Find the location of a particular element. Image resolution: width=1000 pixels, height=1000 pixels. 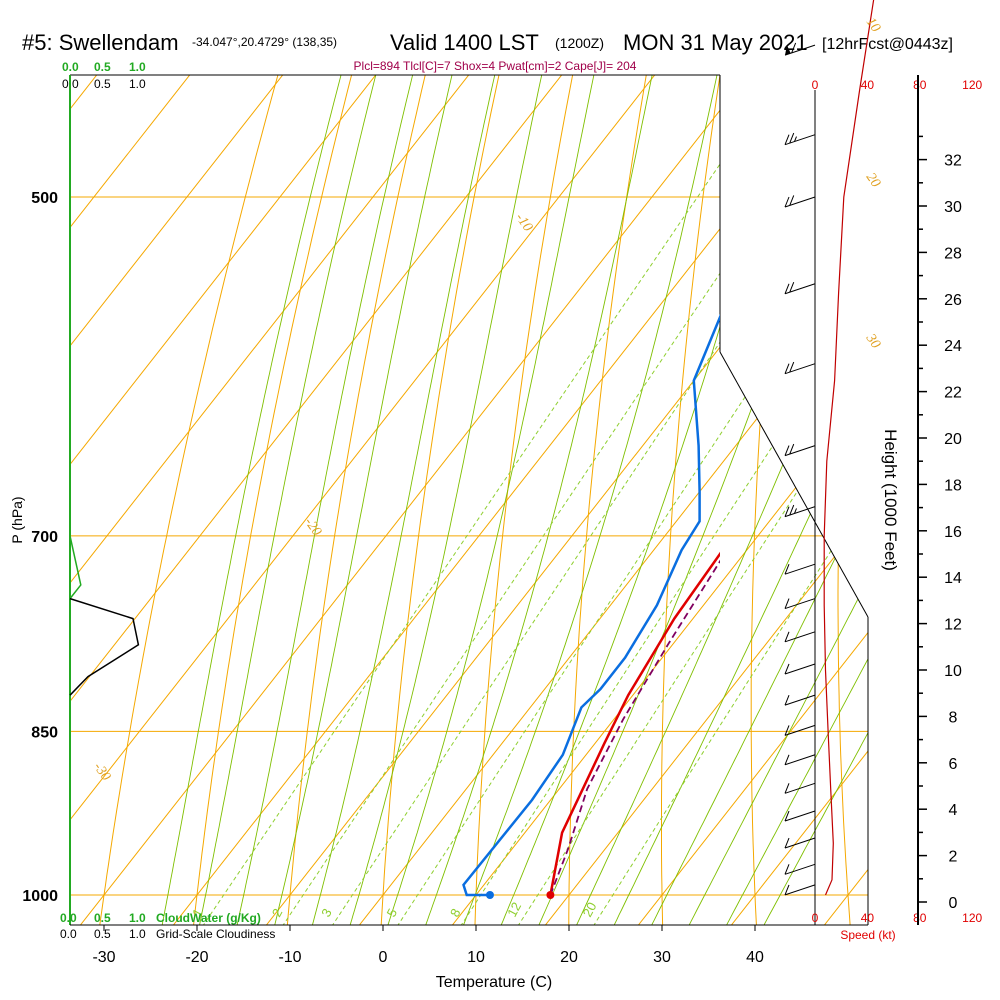

forecast-run: [12hrFcst@0443z] is located at coordinates (887, 44).